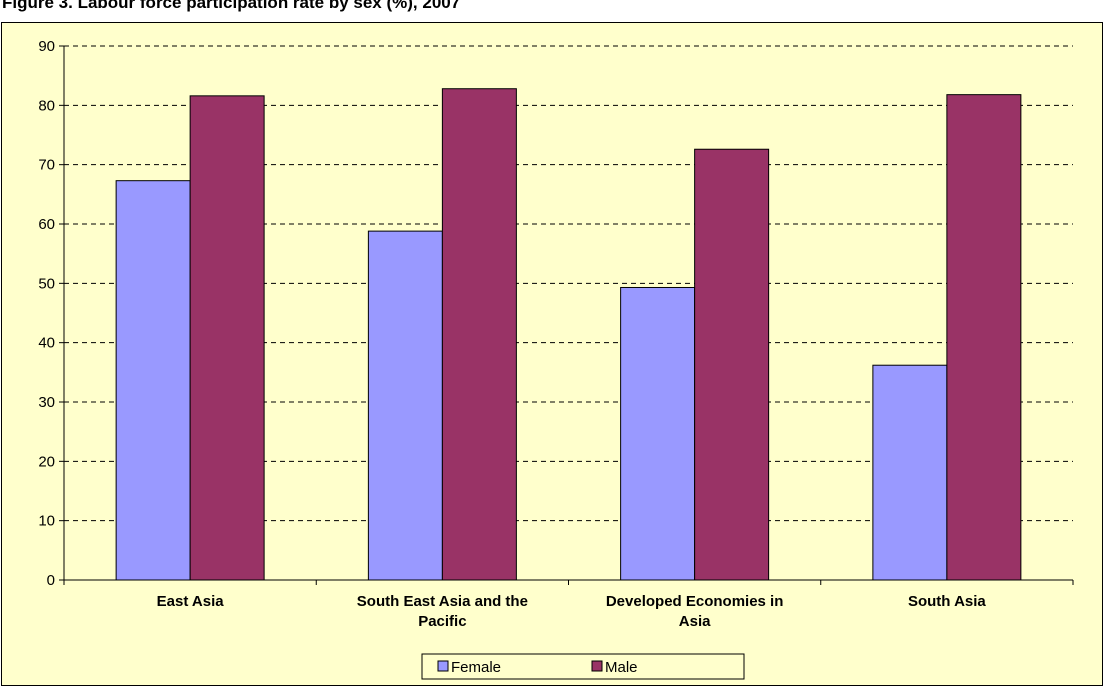  Describe the element at coordinates (46, 165) in the screenshot. I see `y-tick-label: 70` at that location.